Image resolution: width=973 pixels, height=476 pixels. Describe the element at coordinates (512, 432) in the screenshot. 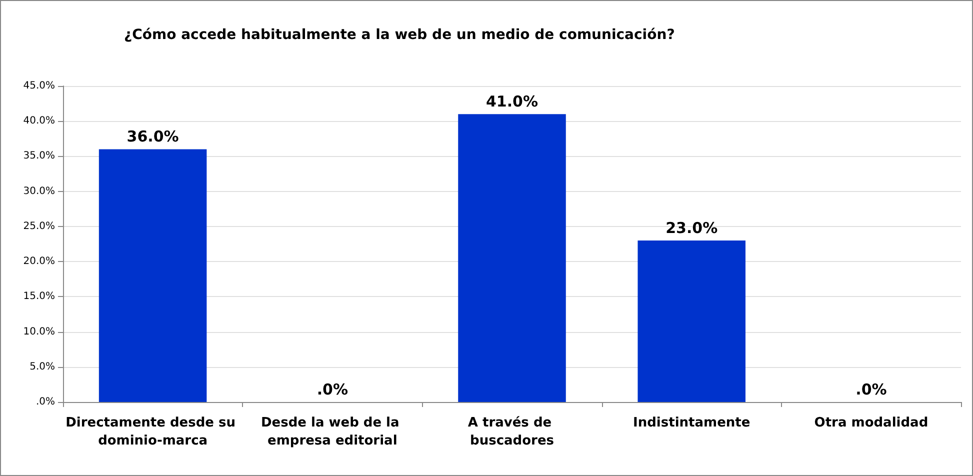

I see `x-tick-label: A través de buscadores` at that location.